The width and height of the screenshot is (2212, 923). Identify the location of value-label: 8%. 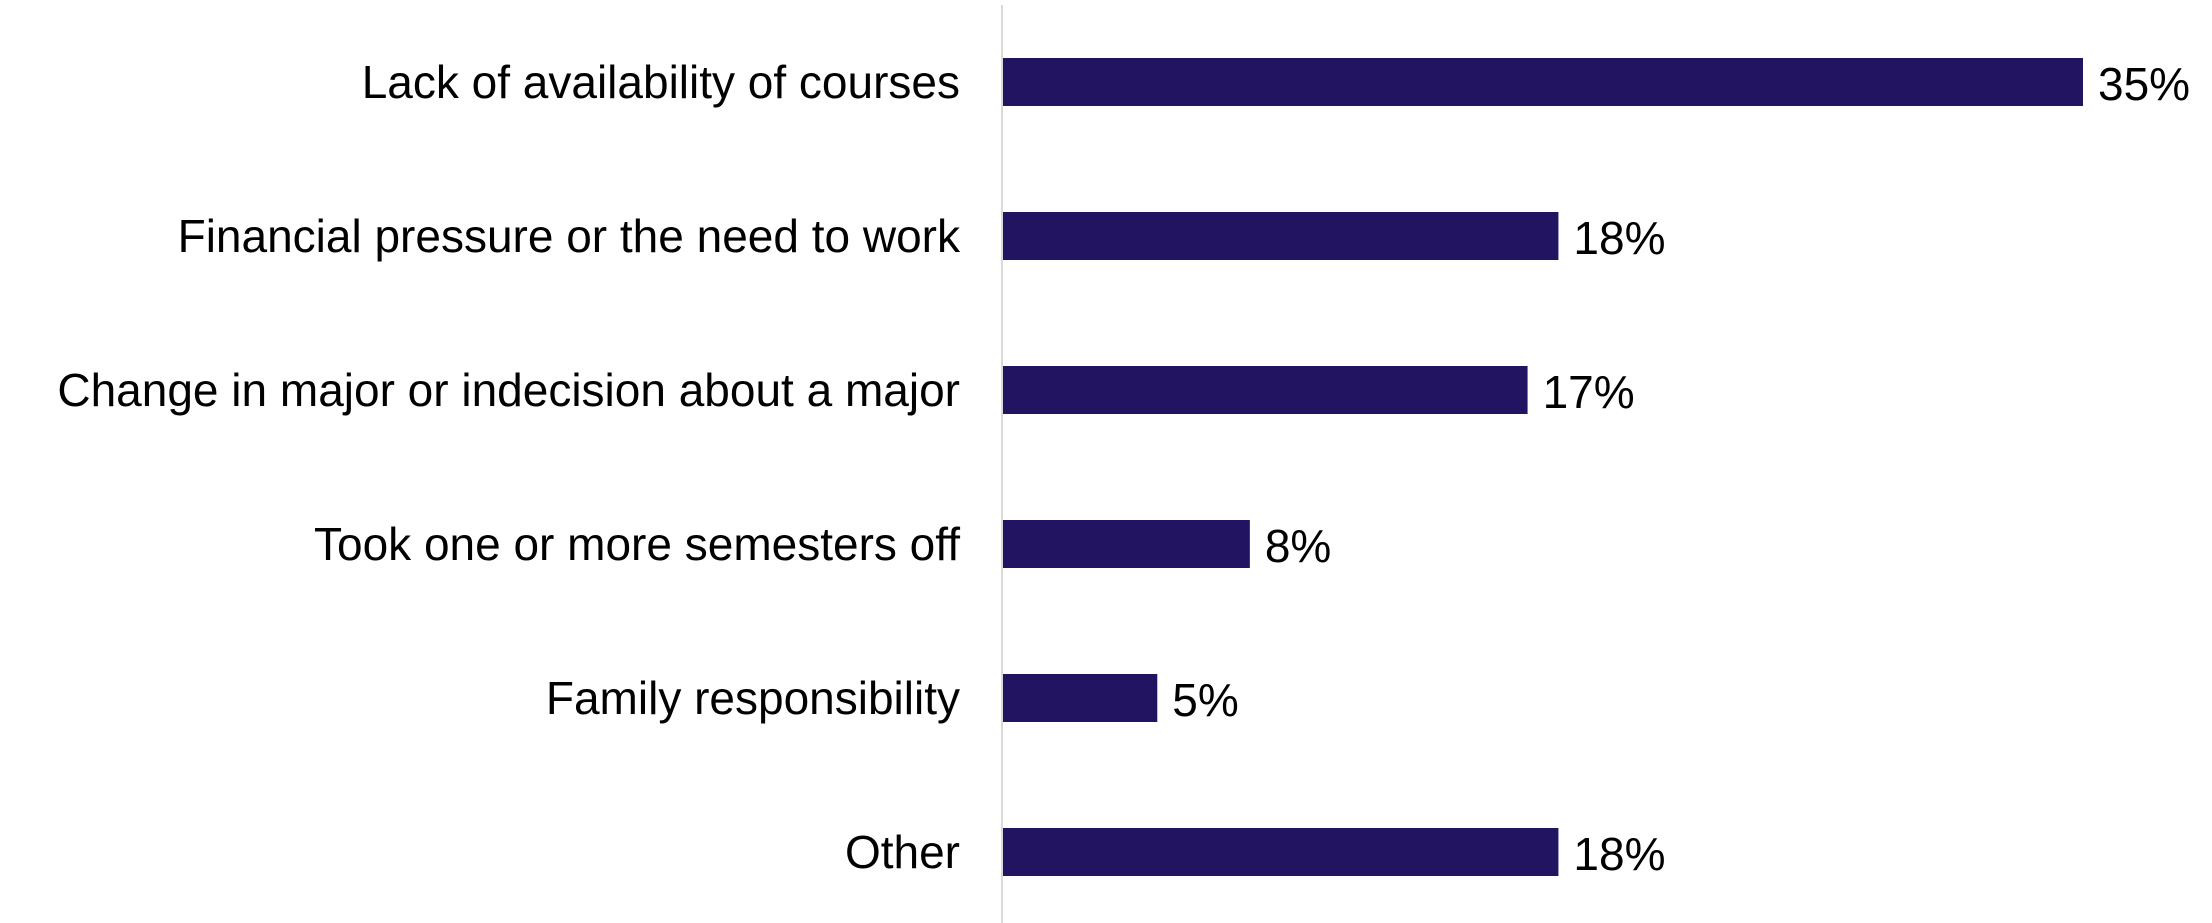
(1298, 546).